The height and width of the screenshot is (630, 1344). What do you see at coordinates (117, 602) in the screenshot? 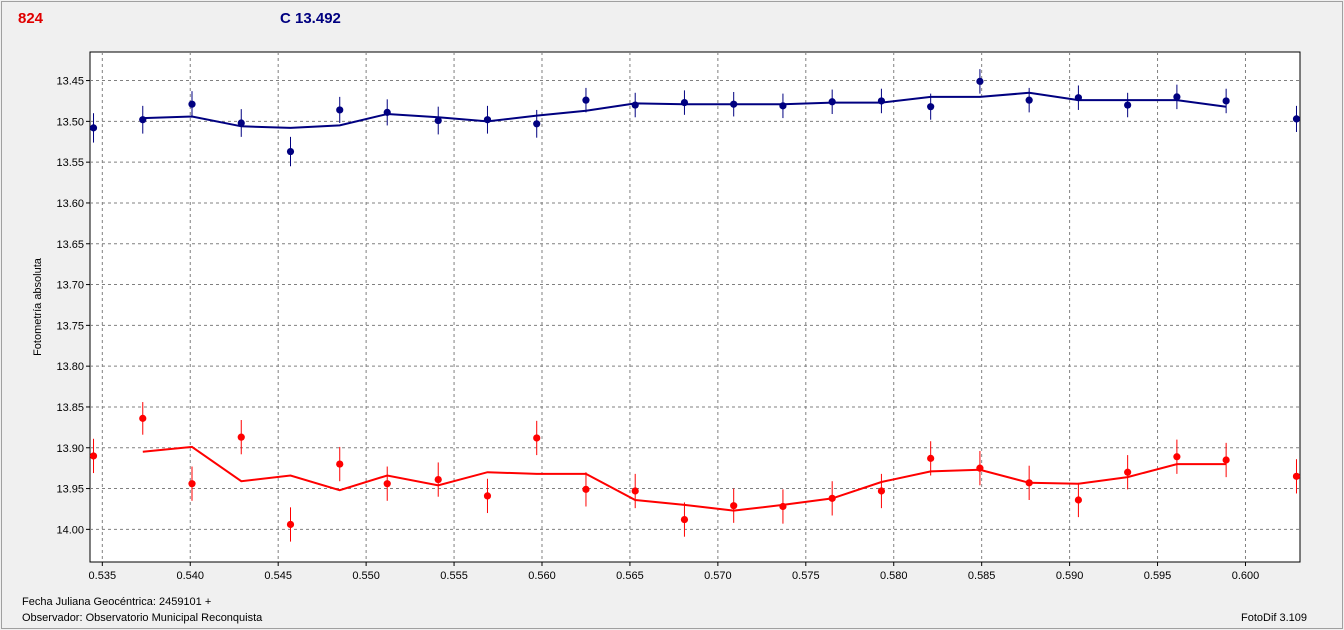
I see `julian-date-label: Fecha Juliana Geocéntrica: 2459101 +` at bounding box center [117, 602].